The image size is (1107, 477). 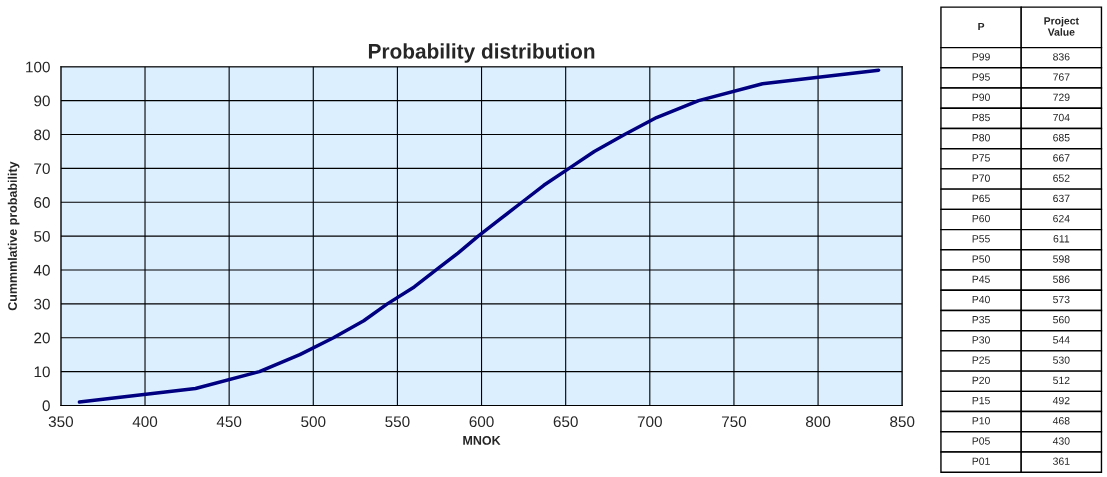 I want to click on x-tick-label: 850, so click(x=902, y=422).